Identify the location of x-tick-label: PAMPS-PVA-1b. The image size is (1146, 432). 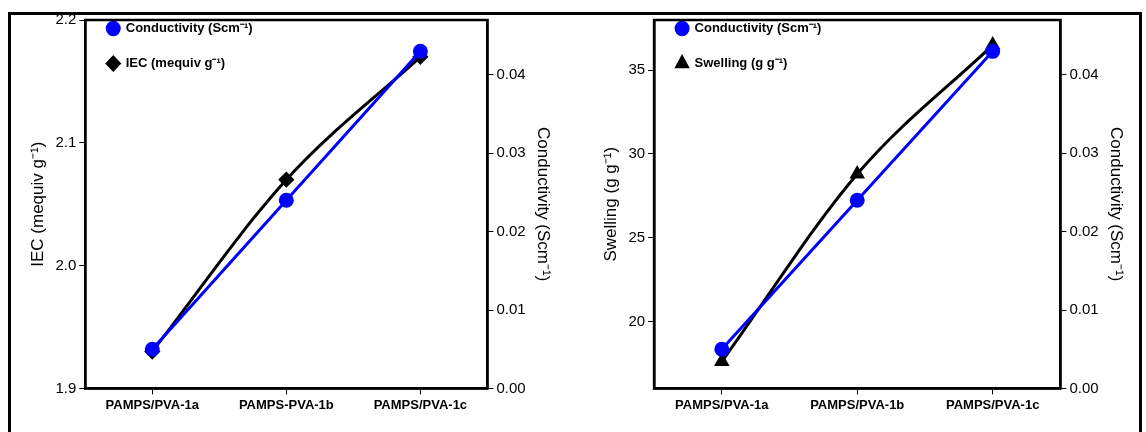
(286, 404).